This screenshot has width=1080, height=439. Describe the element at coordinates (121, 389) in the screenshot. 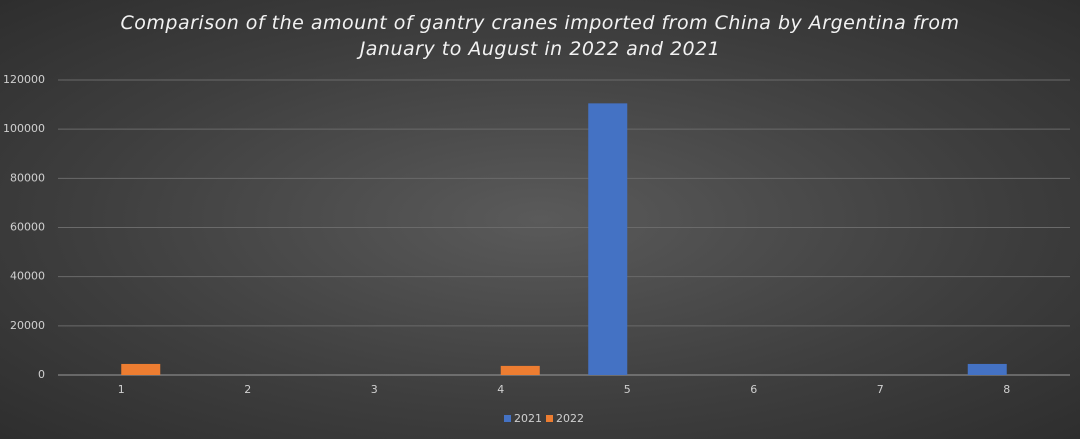

I see `x-tick-label: 1` at that location.